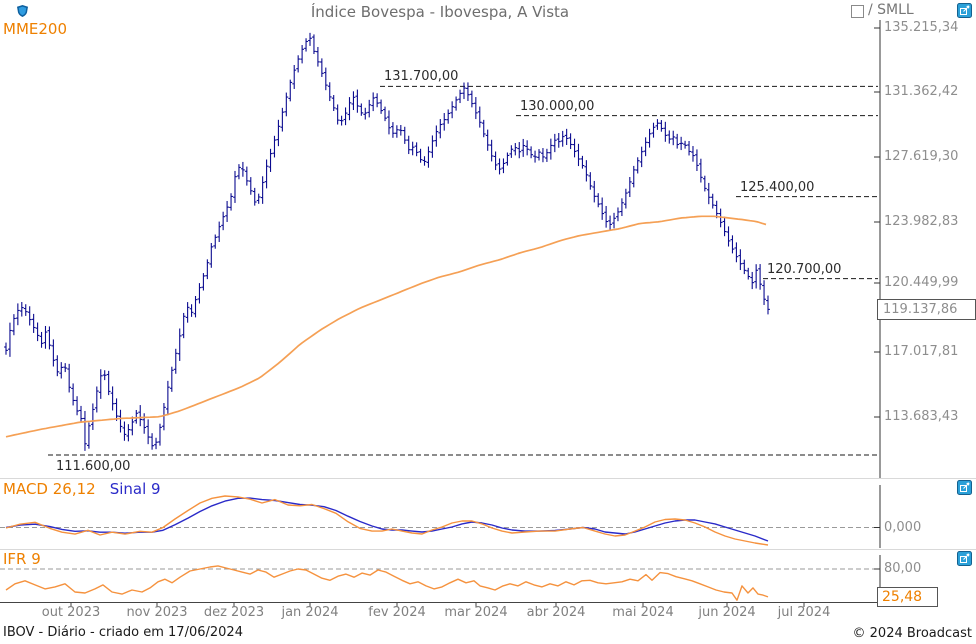 Image resolution: width=976 pixels, height=644 pixels. I want to click on level-label-131700: 131.700,00, so click(421, 77).